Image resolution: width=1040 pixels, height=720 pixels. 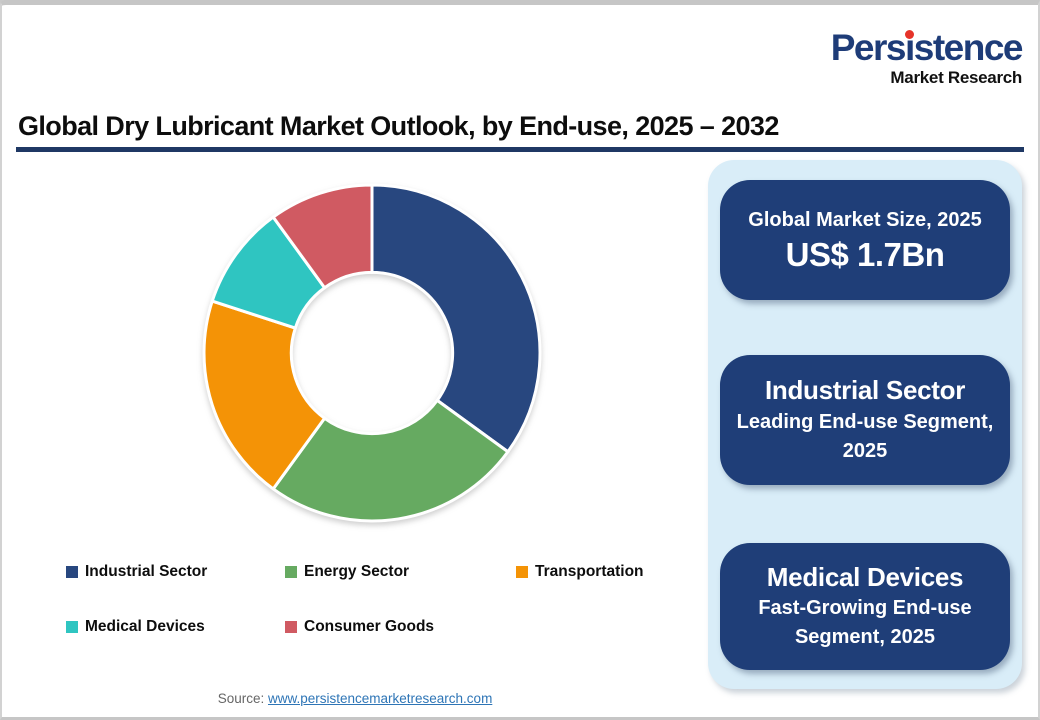 I want to click on logo: Persı stence Market Research, so click(x=927, y=57).